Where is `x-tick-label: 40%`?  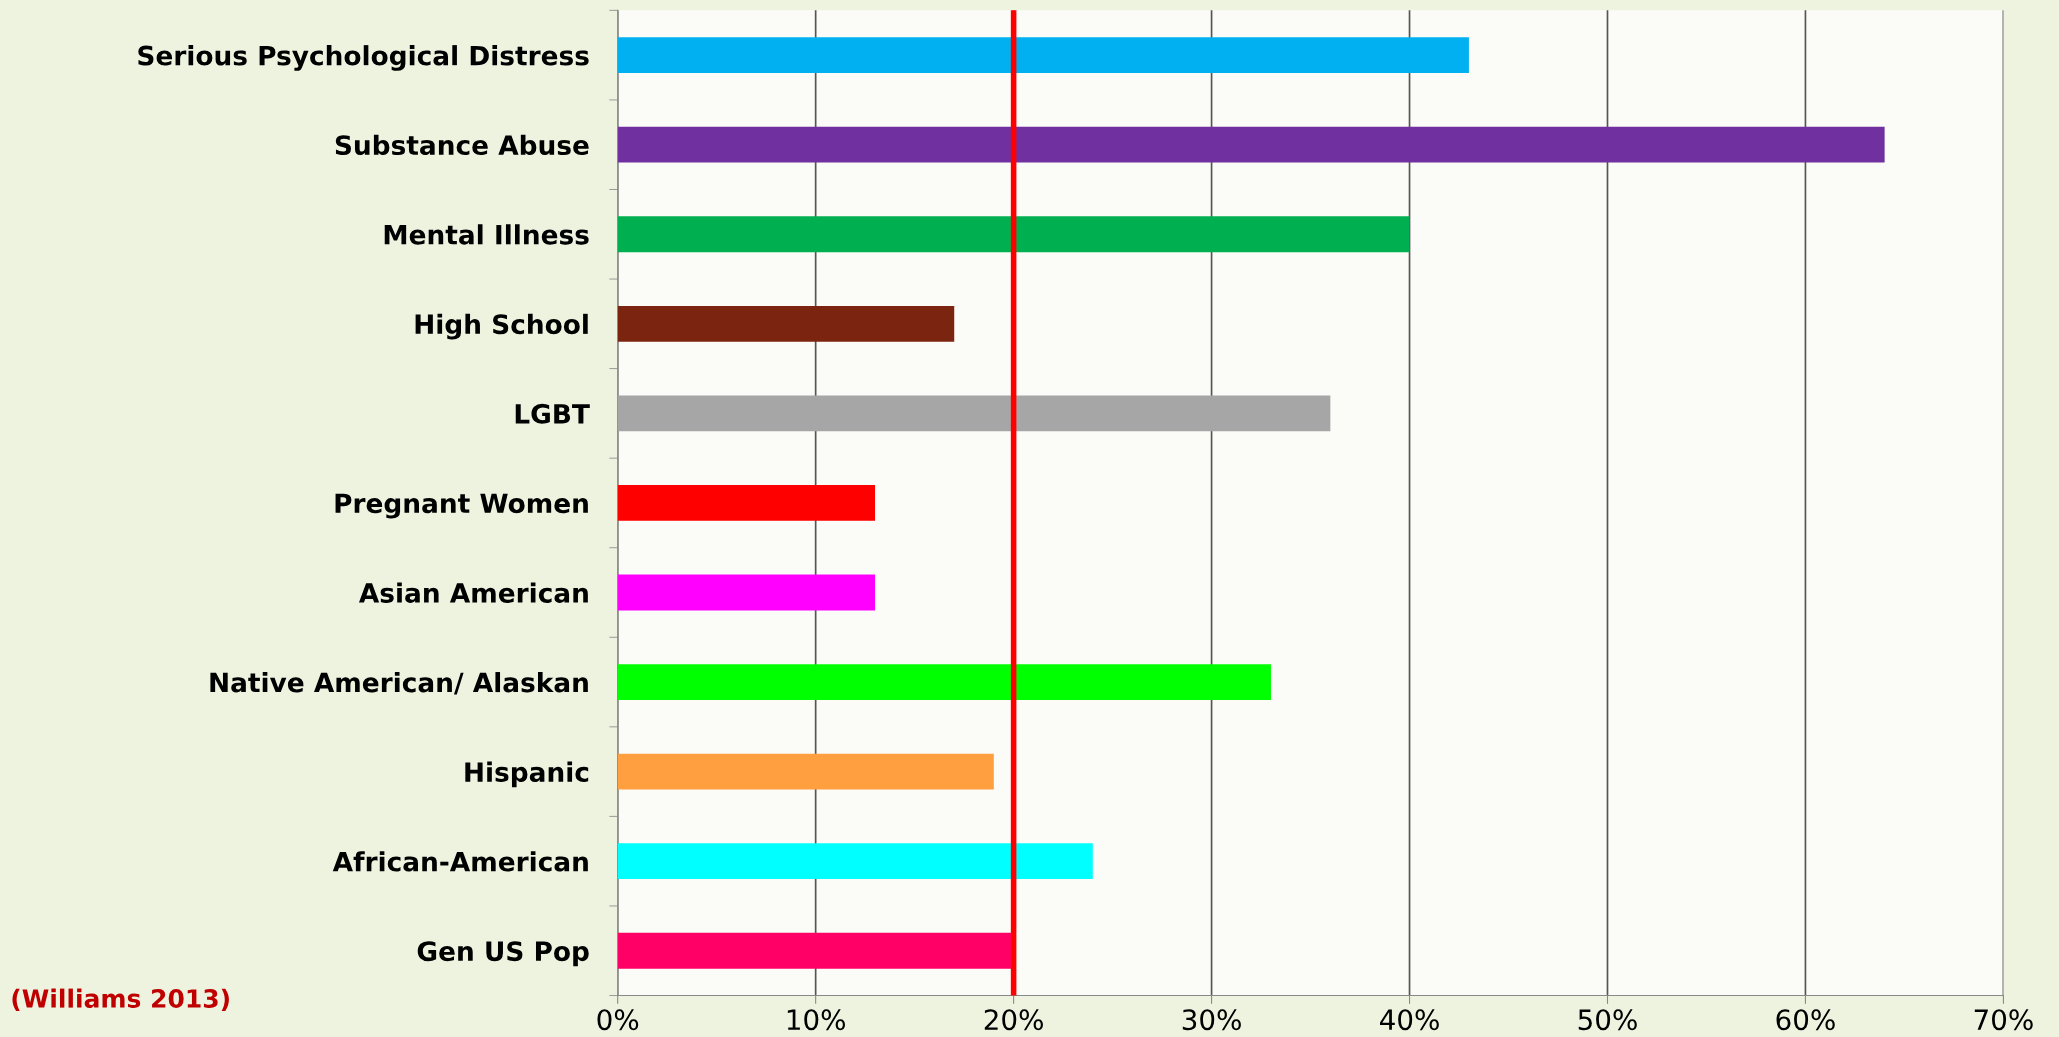
x-tick-label: 40% is located at coordinates (1409, 1020).